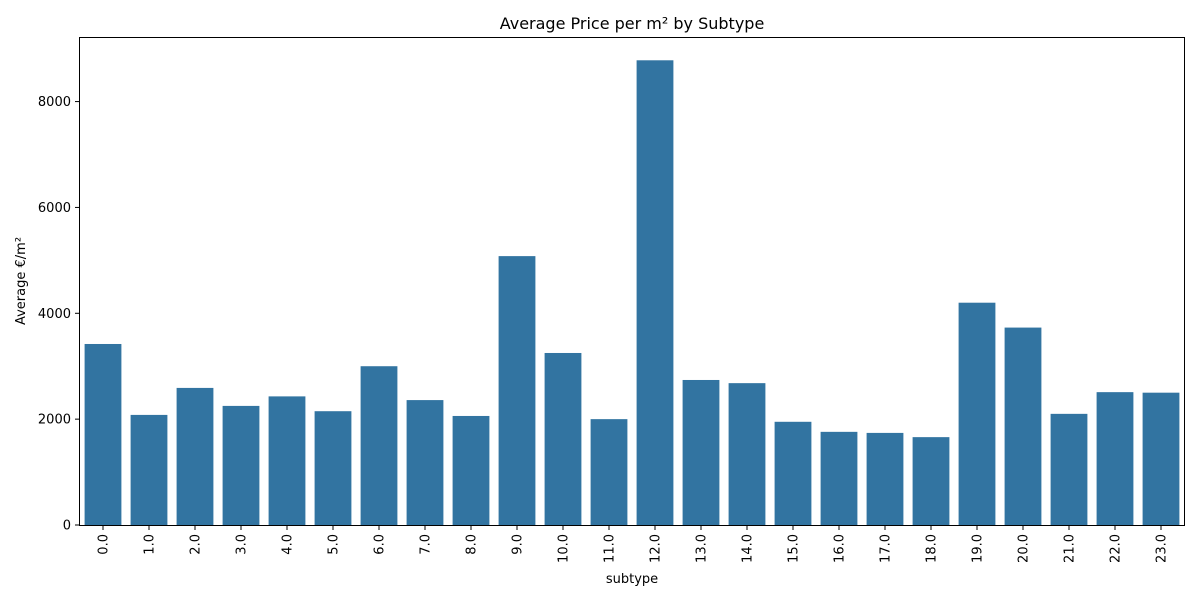 The height and width of the screenshot is (600, 1200). I want to click on bar-9.0, so click(517, 390).